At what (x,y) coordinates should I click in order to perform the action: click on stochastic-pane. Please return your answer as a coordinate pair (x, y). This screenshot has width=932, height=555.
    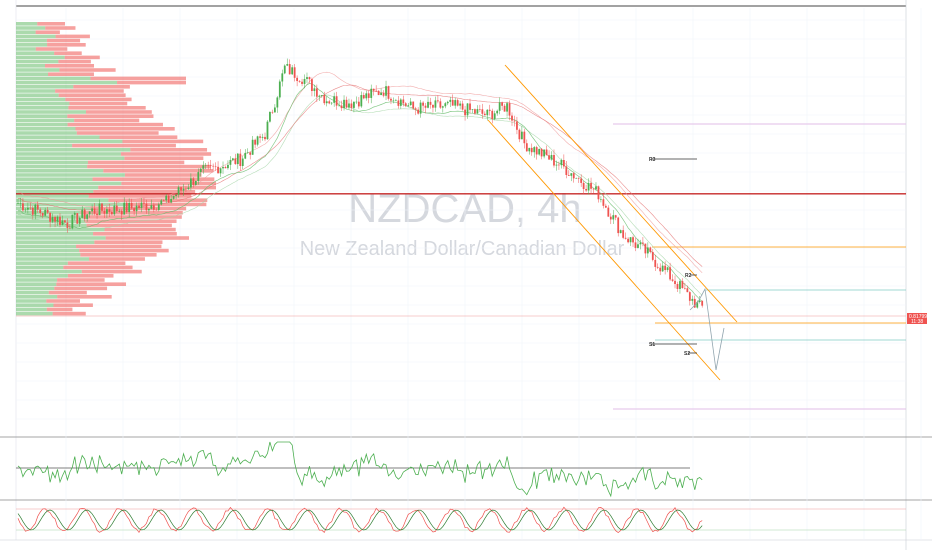
    Looking at the image, I should click on (461, 520).